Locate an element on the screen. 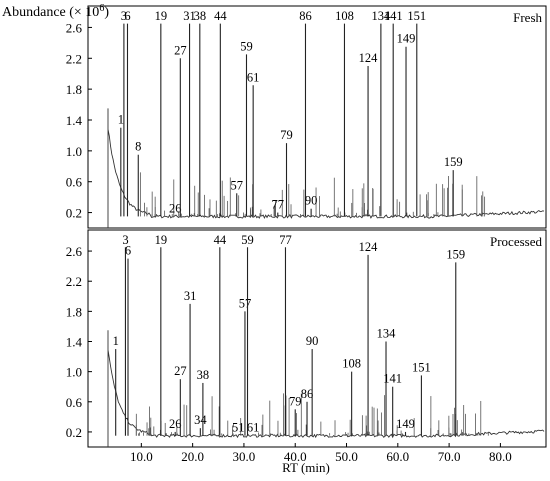 This screenshot has height=481, width=550. x-tick-label: 40.0 is located at coordinates (295, 456).